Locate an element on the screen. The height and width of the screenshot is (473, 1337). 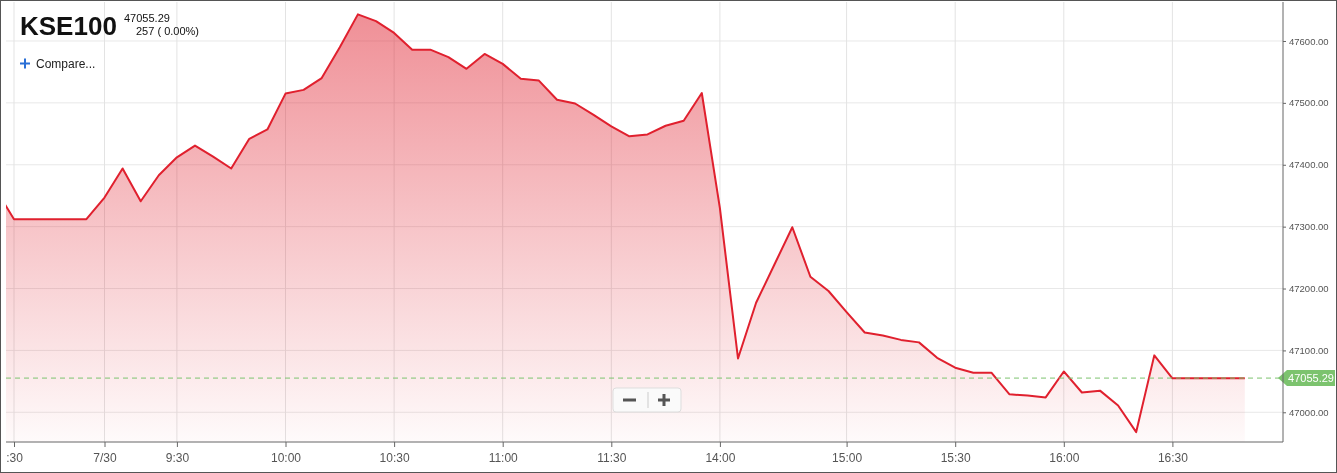
x-tick-label: 11:30 is located at coordinates (612, 457).